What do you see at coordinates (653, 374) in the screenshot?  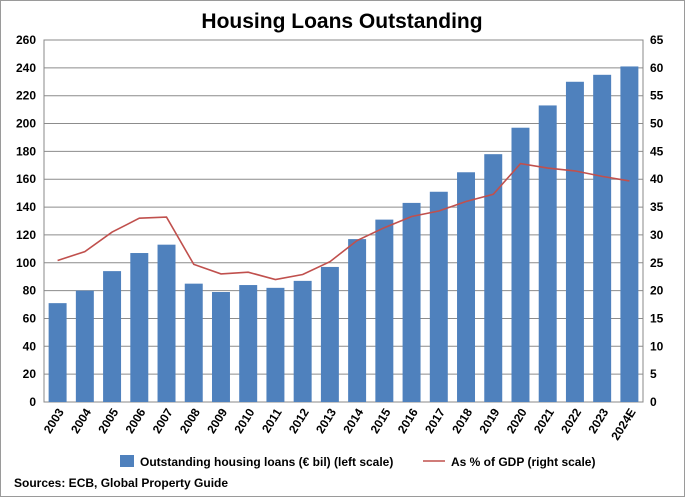 I see `right-tick-label: 5` at bounding box center [653, 374].